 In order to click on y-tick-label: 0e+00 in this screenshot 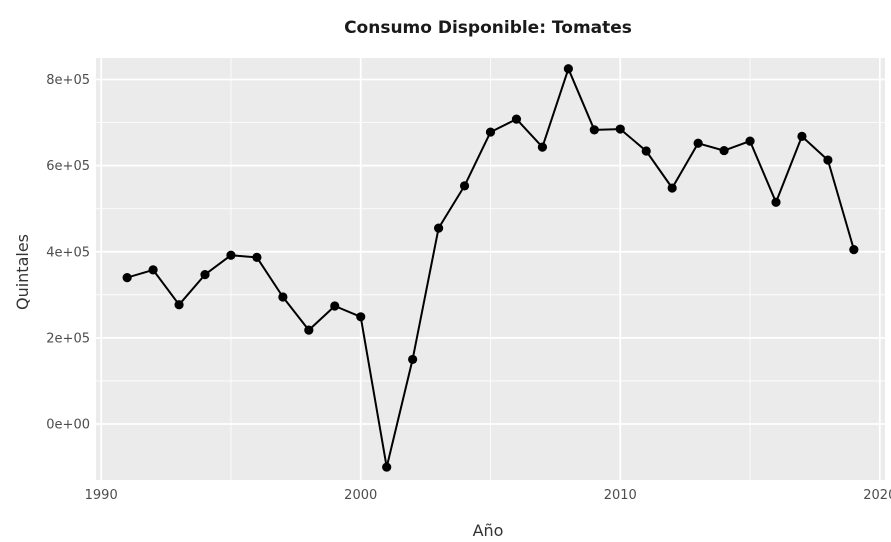, I will do `click(68, 425)`.